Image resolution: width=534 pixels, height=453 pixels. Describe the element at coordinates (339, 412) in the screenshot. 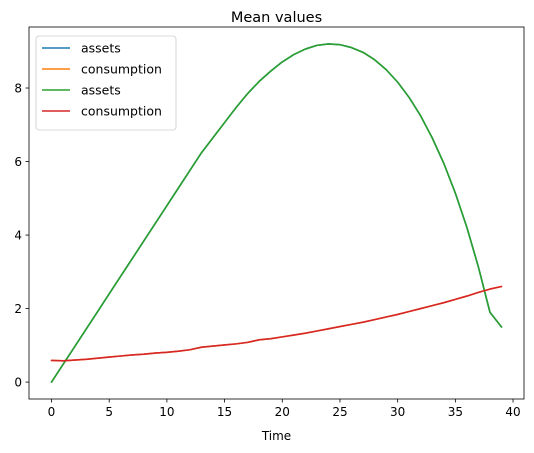

I see `x-tick-label: 25` at that location.